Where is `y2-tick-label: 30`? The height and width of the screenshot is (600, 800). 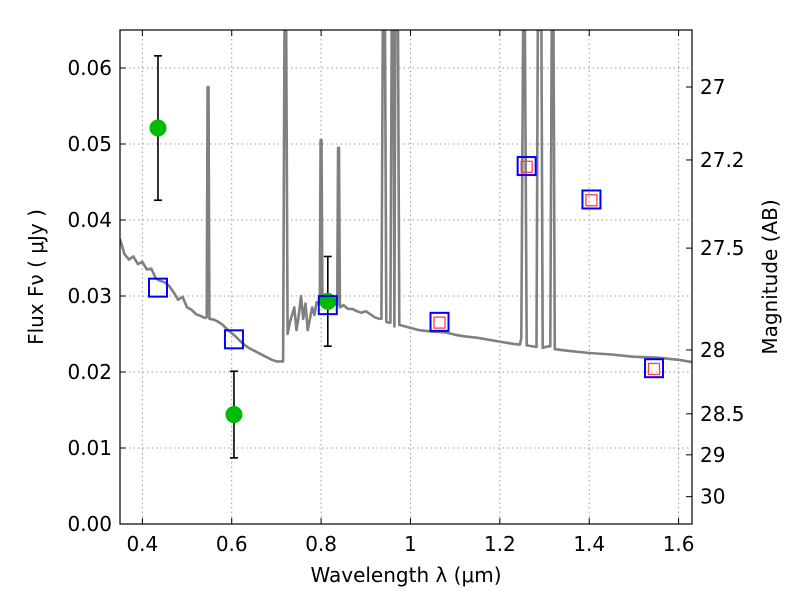
y2-tick-label: 30 is located at coordinates (712, 497).